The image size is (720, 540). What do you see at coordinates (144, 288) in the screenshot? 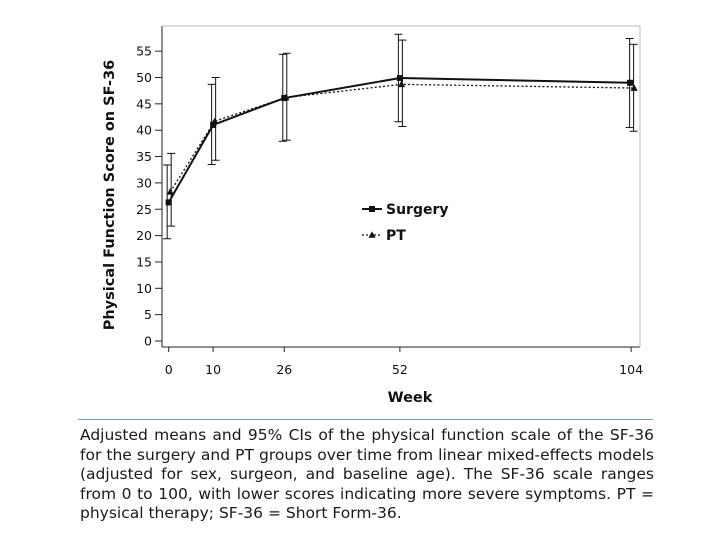
I see `y-tick-label: 10` at bounding box center [144, 288].